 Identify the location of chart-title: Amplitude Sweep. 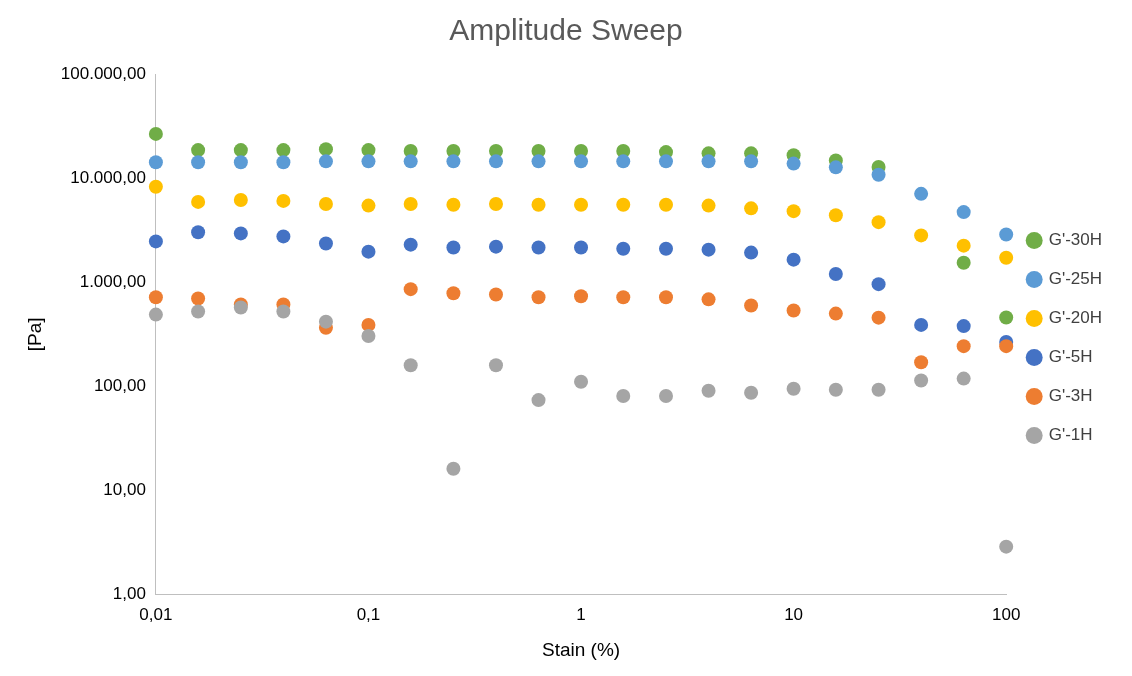
(566, 30).